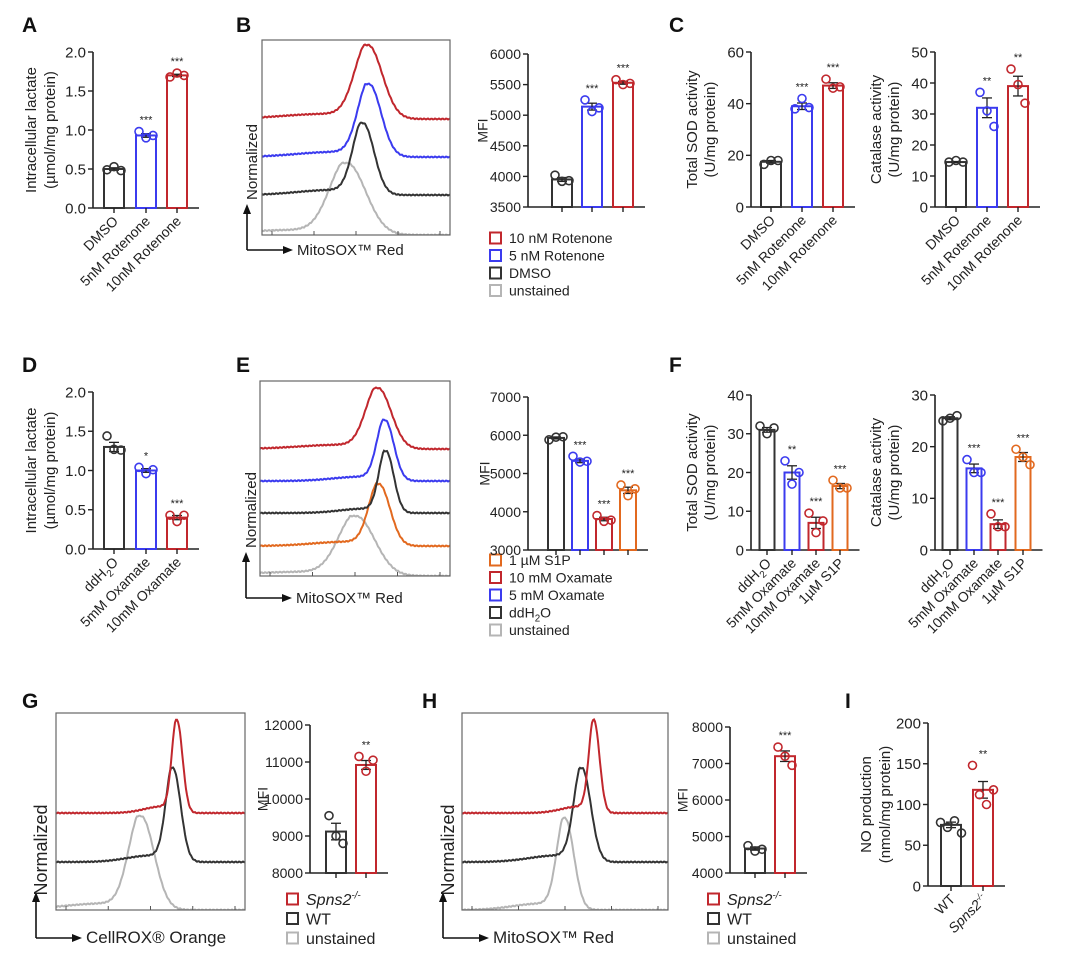  Describe the element at coordinates (735, 156) in the screenshot. I see `y-tick-label: 20` at that location.